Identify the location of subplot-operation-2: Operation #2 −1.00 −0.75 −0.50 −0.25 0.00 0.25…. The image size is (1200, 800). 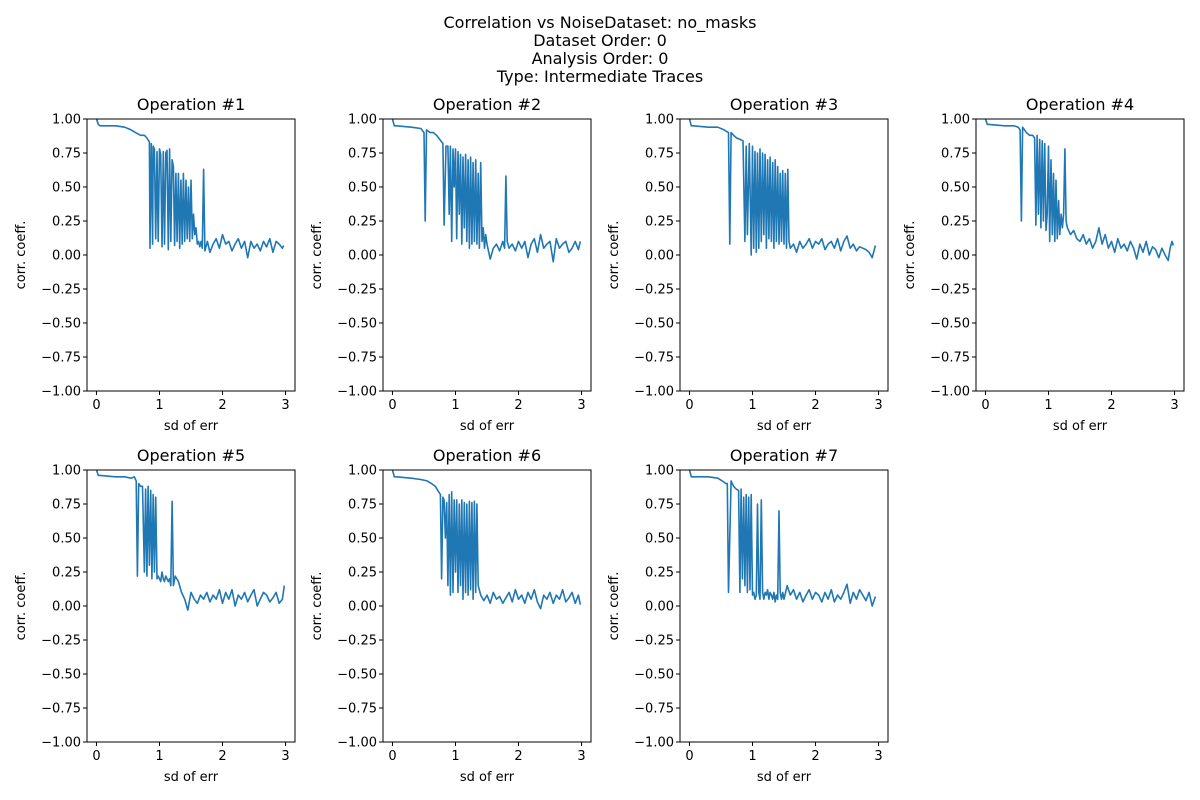
(451, 264).